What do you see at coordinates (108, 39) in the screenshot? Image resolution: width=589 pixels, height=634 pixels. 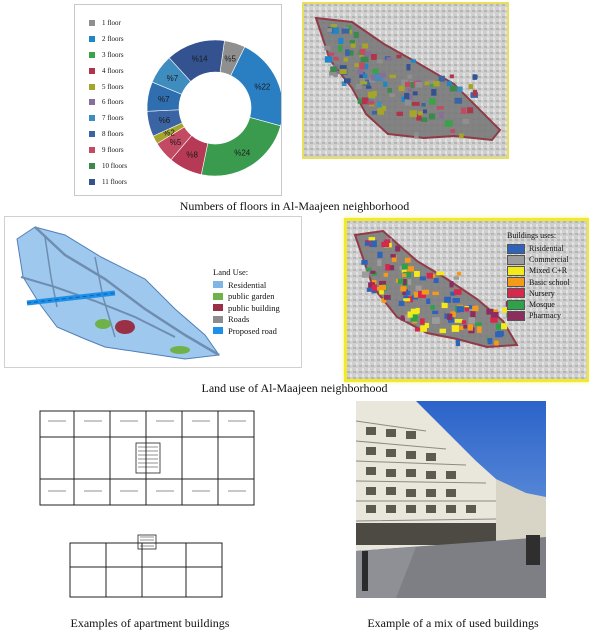 I see `floors-legend-item: 2 floors` at bounding box center [108, 39].